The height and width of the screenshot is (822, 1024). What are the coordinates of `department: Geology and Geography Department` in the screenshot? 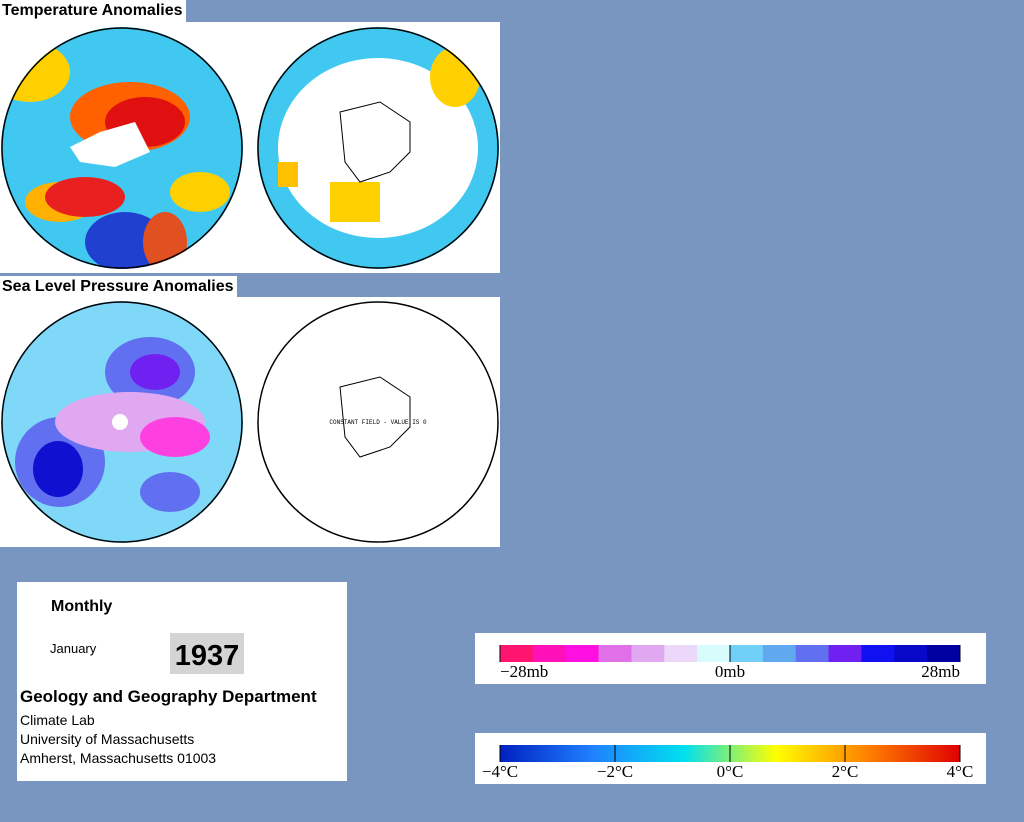 It's located at (168, 696).